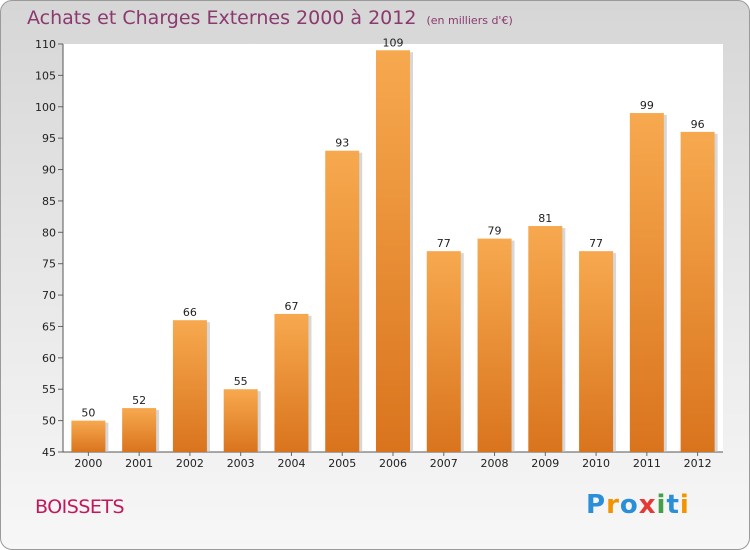 This screenshot has width=750, height=550. Describe the element at coordinates (647, 105) in the screenshot. I see `bar-value-label: 99` at that location.